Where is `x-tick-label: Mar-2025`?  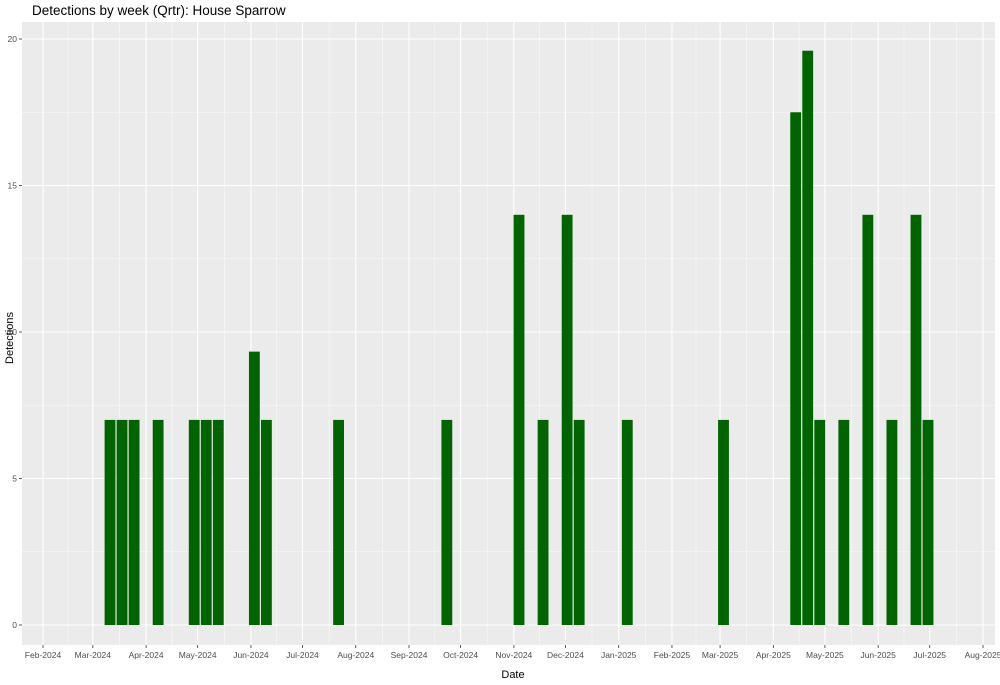
x-tick-label: Mar-2025 is located at coordinates (720, 655).